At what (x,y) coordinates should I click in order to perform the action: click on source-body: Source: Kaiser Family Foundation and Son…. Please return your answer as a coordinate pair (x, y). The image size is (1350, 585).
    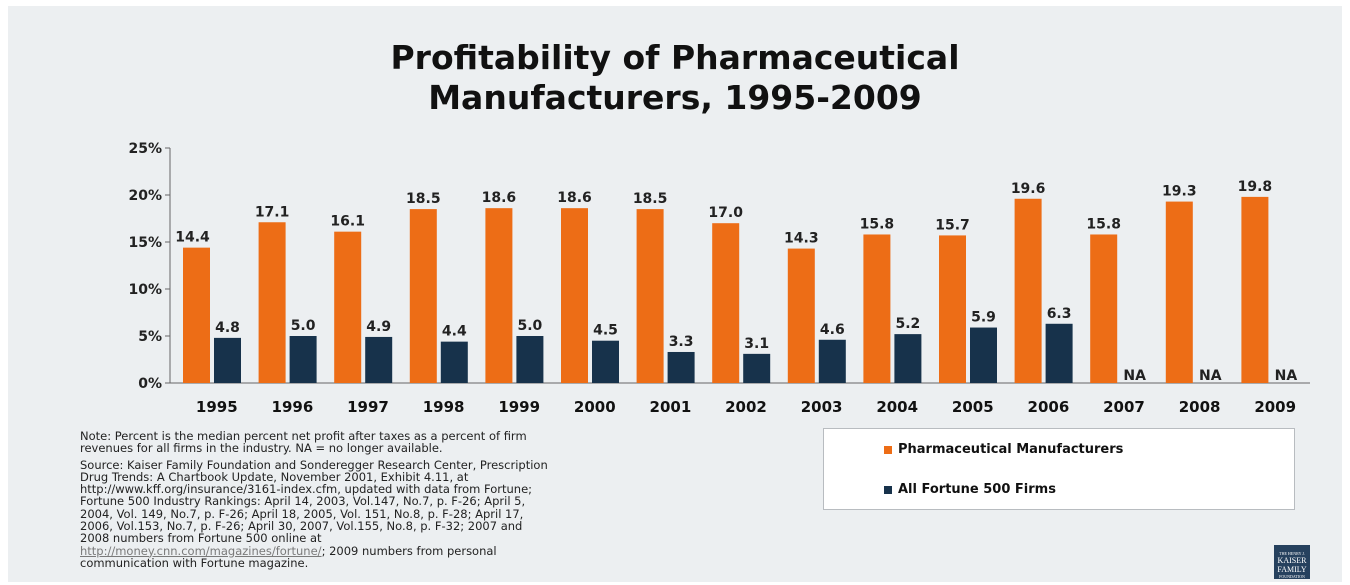
    Looking at the image, I should click on (314, 501).